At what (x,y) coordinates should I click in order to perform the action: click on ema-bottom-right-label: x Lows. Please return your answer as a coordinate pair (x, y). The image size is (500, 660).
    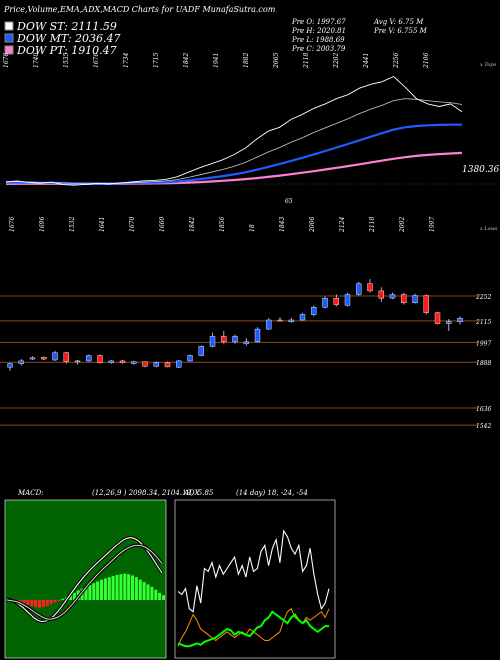
    Looking at the image, I should click on (489, 229).